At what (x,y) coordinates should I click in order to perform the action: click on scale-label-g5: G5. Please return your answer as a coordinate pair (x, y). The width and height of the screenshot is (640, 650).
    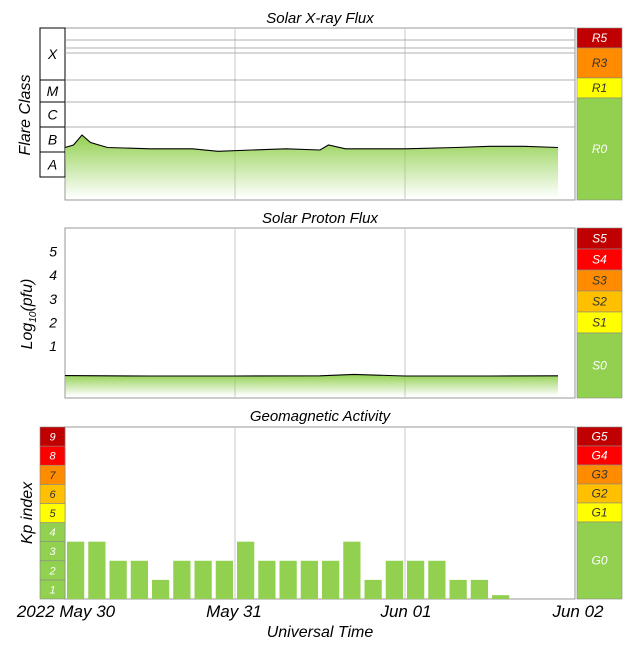
    Looking at the image, I should click on (599, 437).